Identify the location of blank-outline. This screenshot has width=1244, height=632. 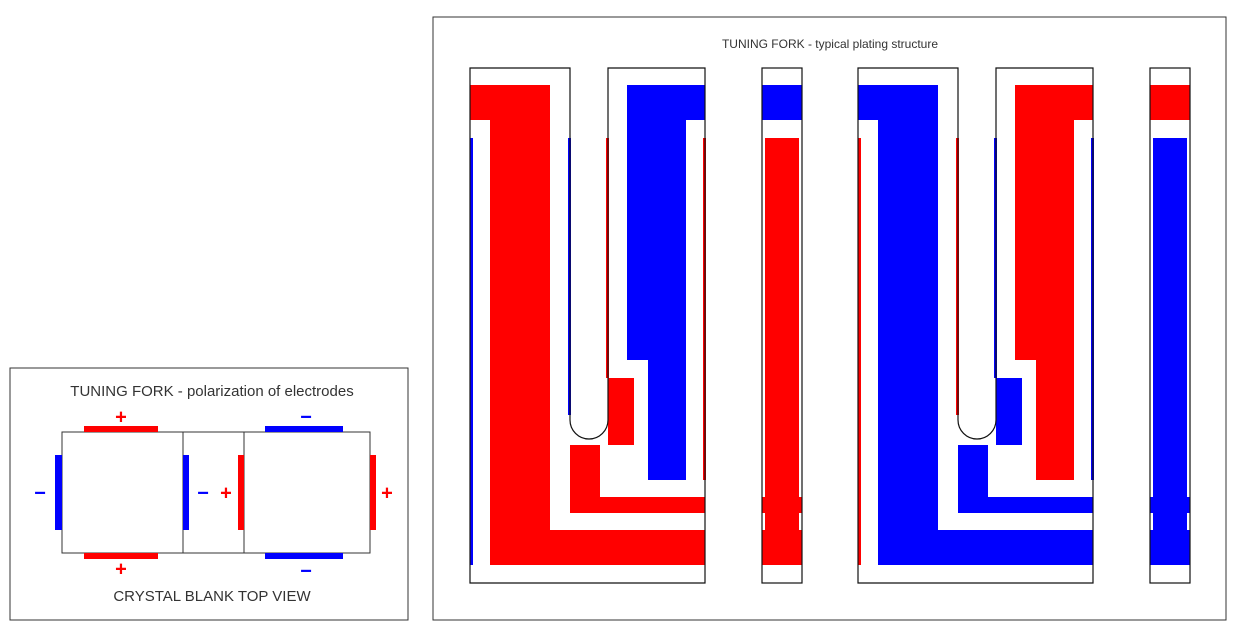
(216, 492).